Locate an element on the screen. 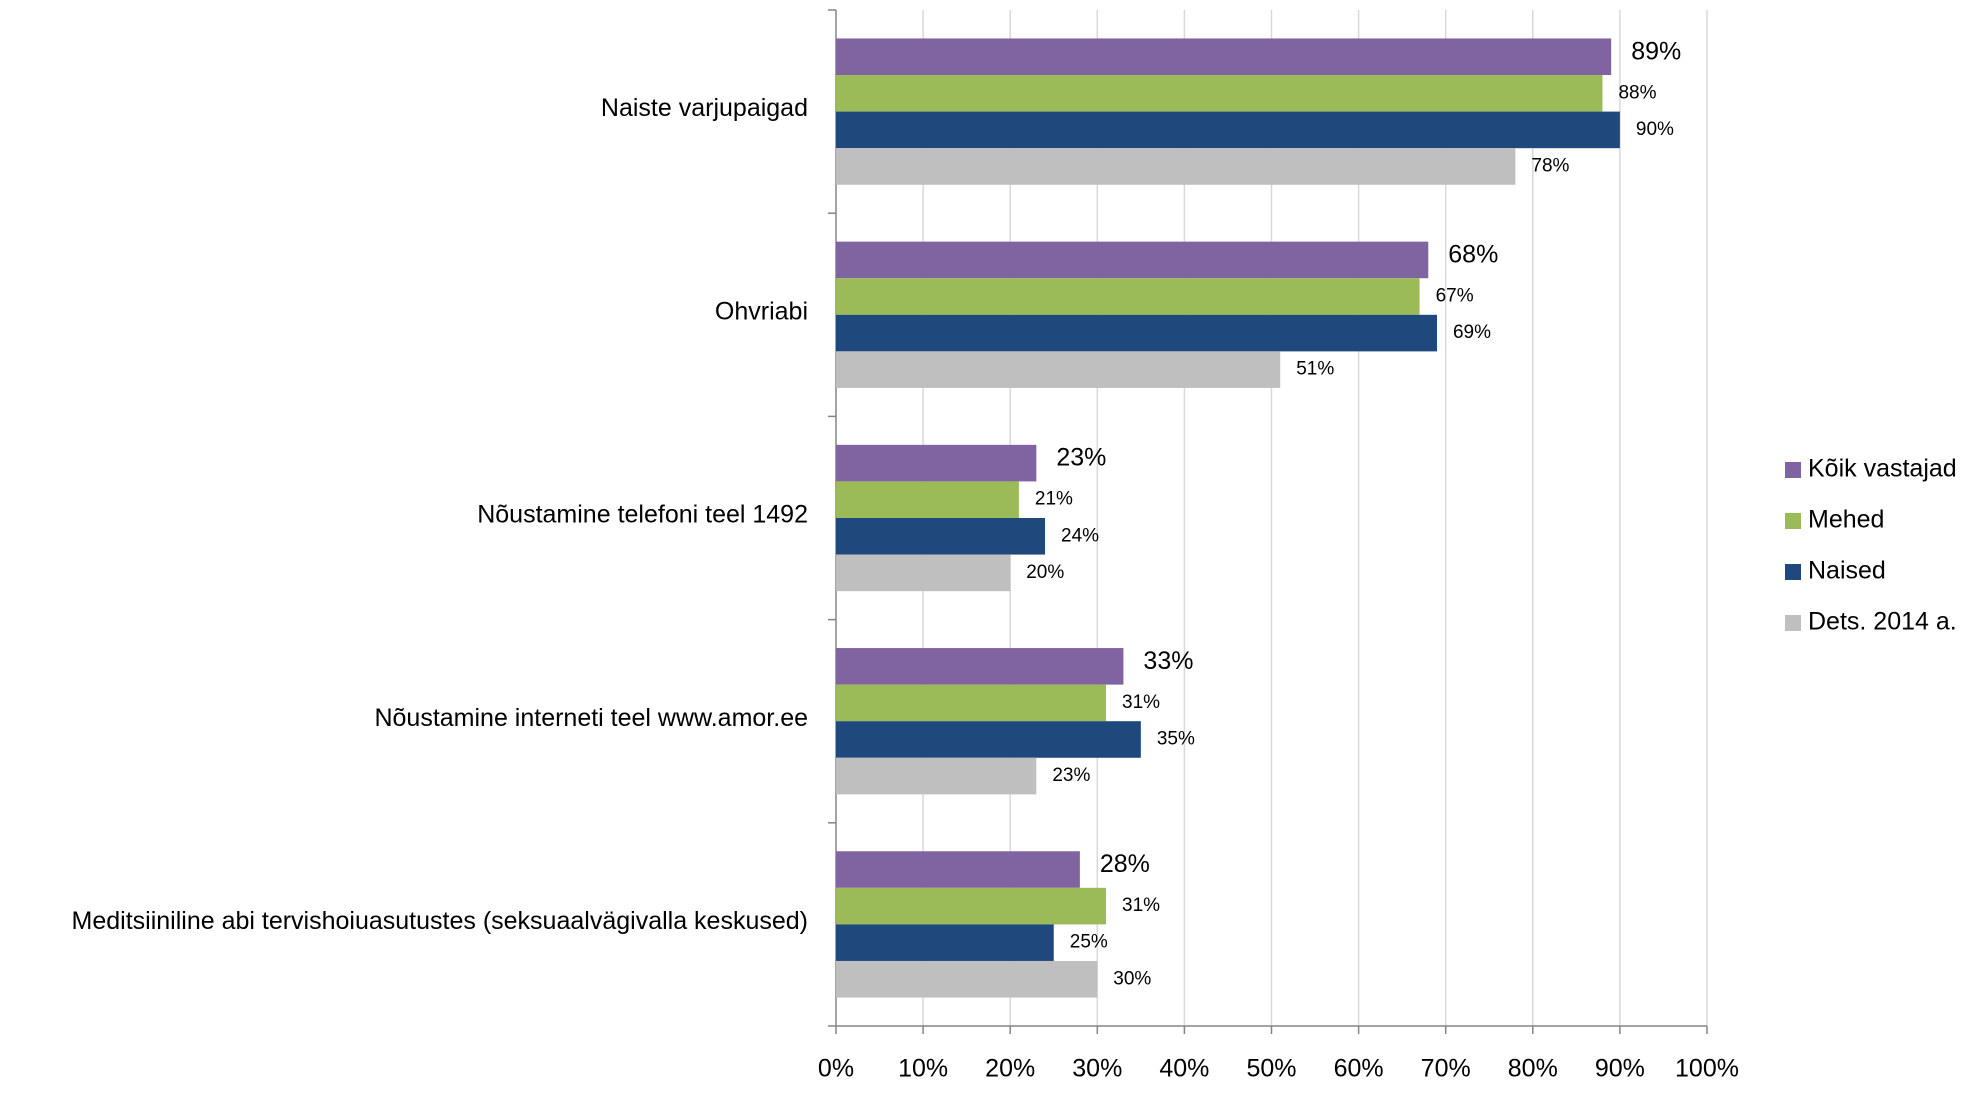 The width and height of the screenshot is (1975, 1095). data-label: 25% is located at coordinates (1089, 942).